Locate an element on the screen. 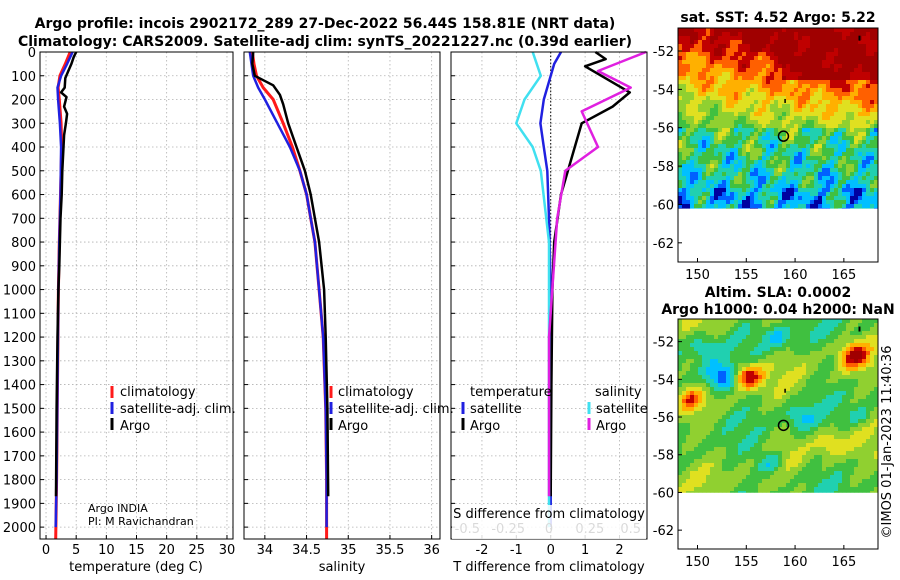  map4-cell-1905 is located at coordinates (700, 473).